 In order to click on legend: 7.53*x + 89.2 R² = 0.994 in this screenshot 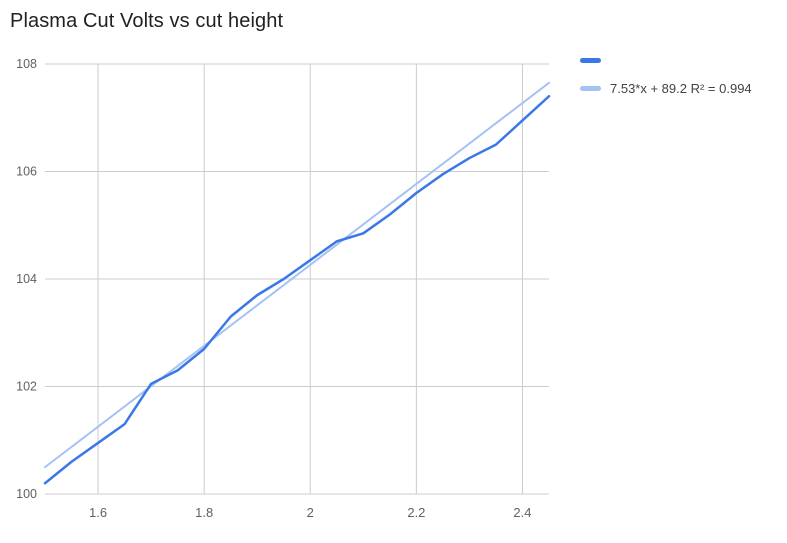, I will do `click(666, 76)`.